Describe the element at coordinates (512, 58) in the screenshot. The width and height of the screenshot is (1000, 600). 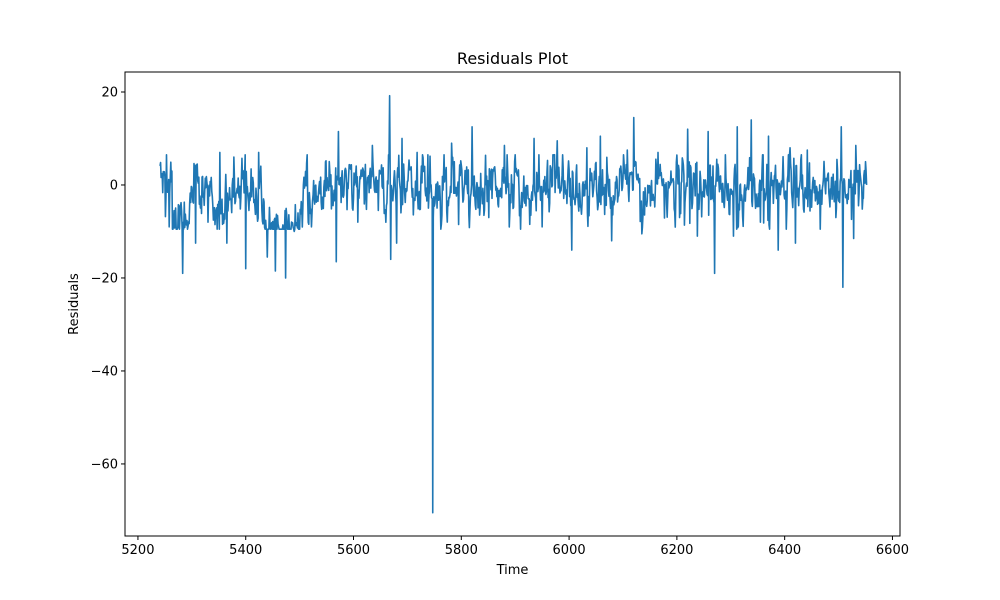
I see `chart-title: Residuals Plot` at that location.